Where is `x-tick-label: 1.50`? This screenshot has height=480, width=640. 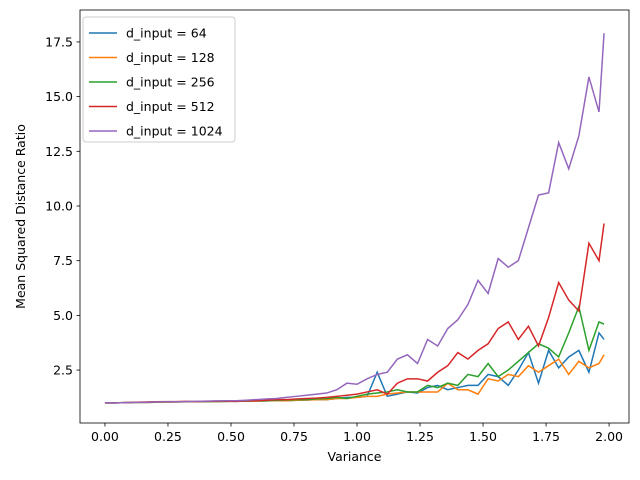 x-tick-label: 1.50 is located at coordinates (483, 436).